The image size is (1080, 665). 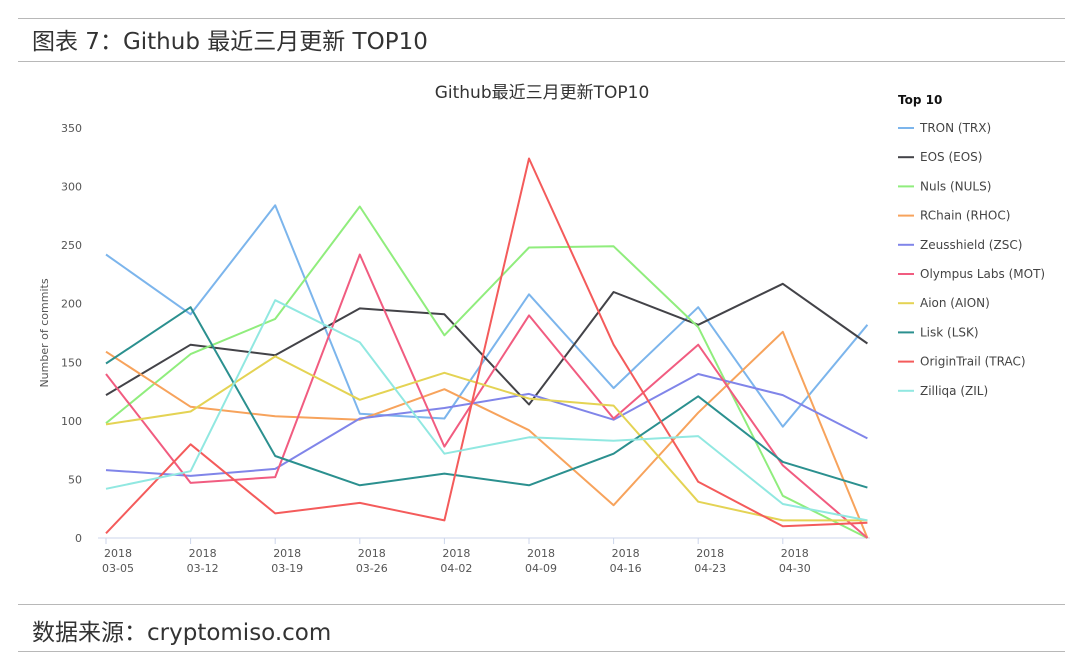 What do you see at coordinates (982, 274) in the screenshot?
I see `legend-label: Olympus Labs (MOT)` at bounding box center [982, 274].